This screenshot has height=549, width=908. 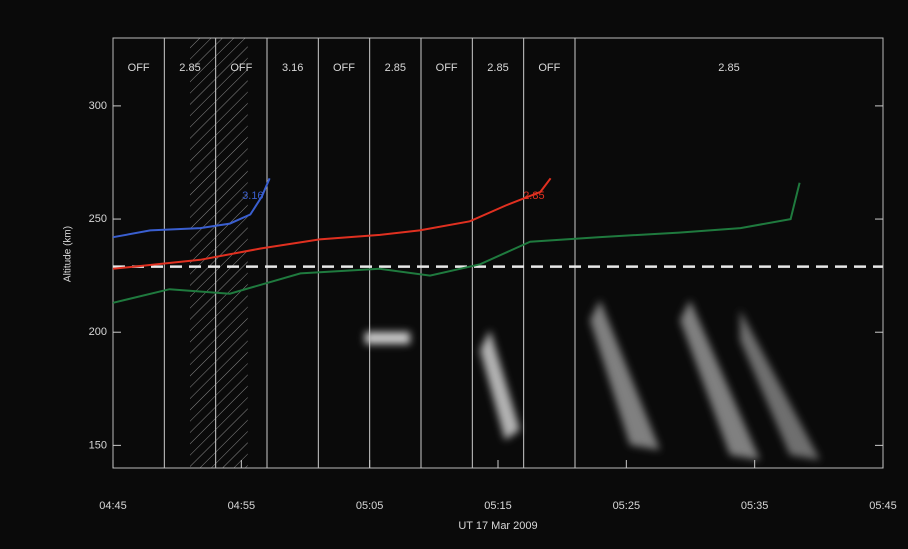 I want to click on radar-echoes, so click(x=592, y=380).